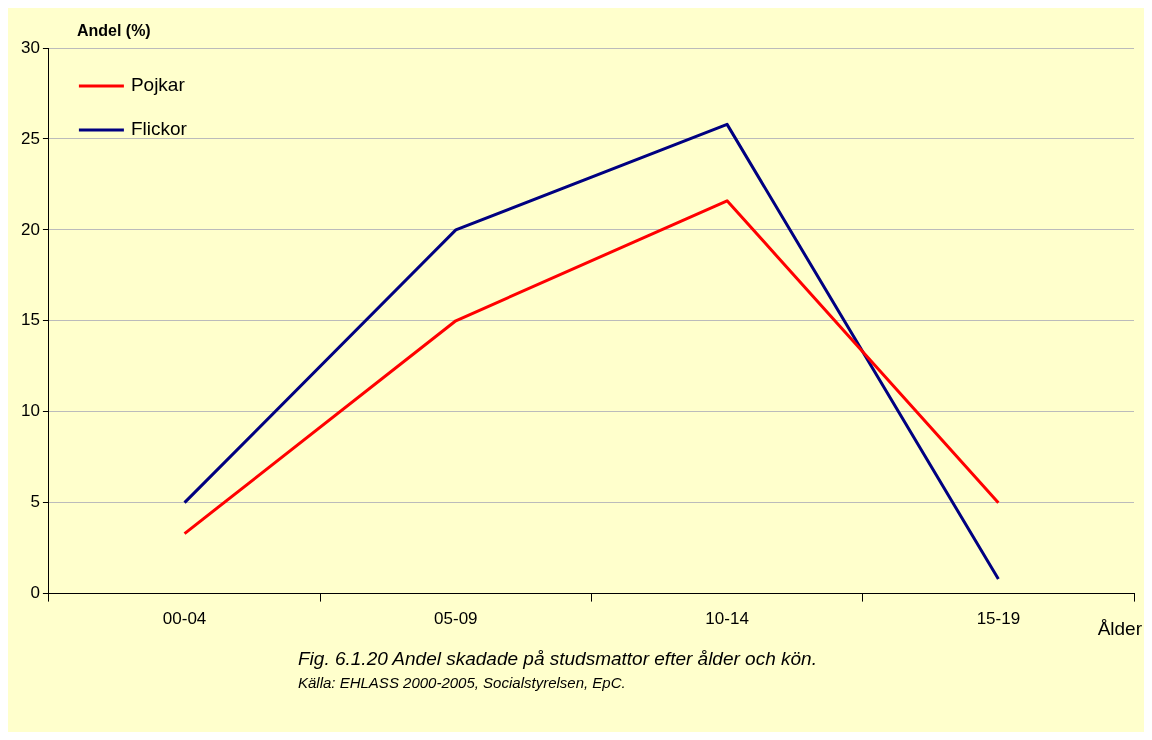 Image resolution: width=1152 pixels, height=740 pixels. I want to click on y-tick-label: 5, so click(35, 502).